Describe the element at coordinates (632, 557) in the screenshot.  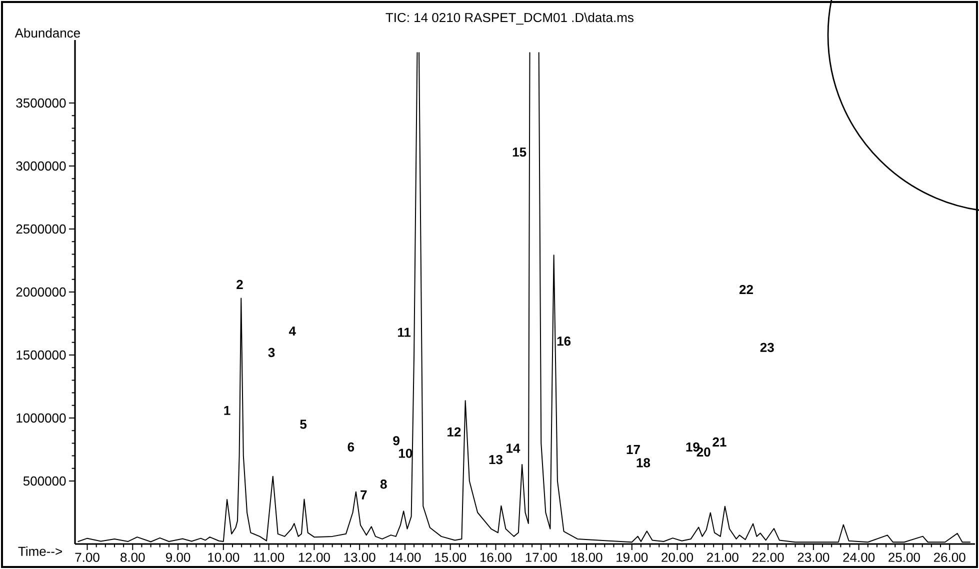
I see `x-tick-label: 19.00` at that location.